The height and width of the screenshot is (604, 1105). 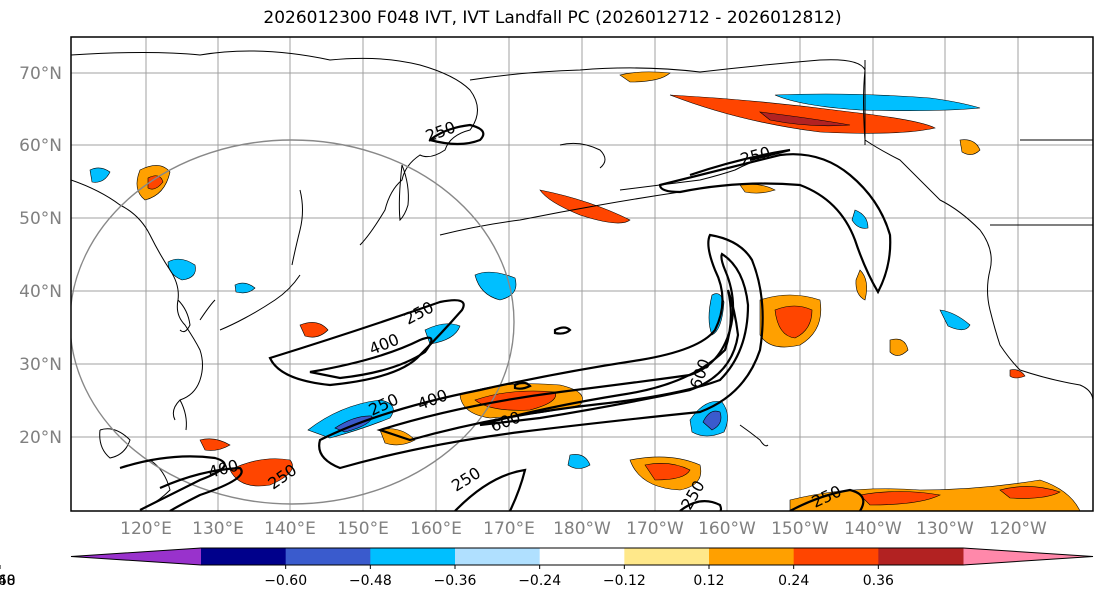 What do you see at coordinates (436, 529) in the screenshot?
I see `lon-tick-label: 160°E` at bounding box center [436, 529].